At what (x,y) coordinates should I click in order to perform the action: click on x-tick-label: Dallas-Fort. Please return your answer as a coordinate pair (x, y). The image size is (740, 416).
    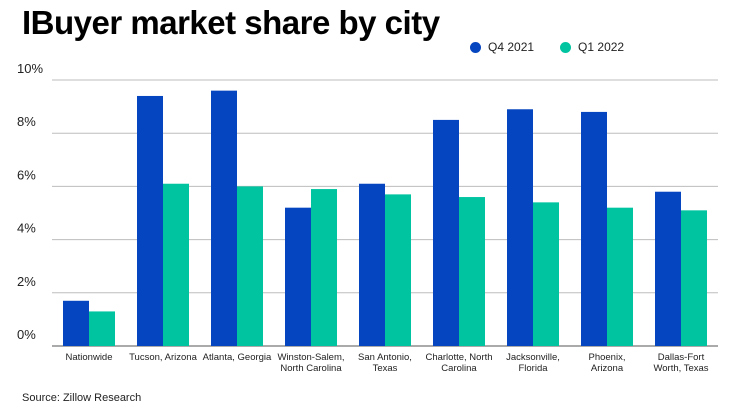
    Looking at the image, I should click on (681, 357).